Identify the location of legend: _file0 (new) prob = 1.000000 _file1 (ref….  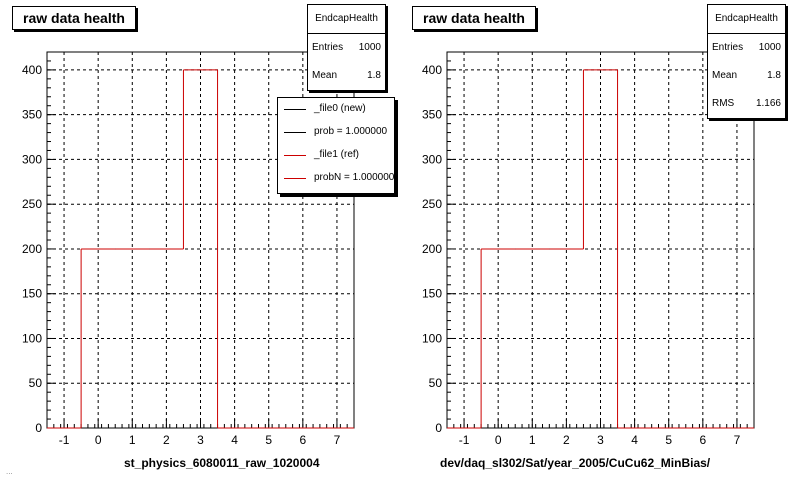
(336, 145).